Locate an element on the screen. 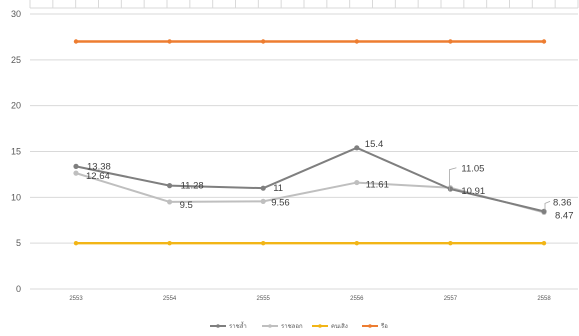 Image resolution: width=579 pixels, height=336 pixels. data-label: 10.91 is located at coordinates (473, 191).